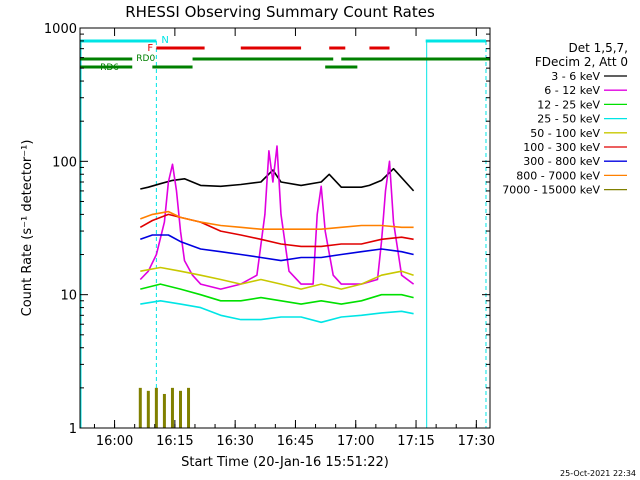  Describe the element at coordinates (27, 228) in the screenshot. I see `y-axis-label: Count Rate (s⁻¹ detector⁻¹)` at that location.